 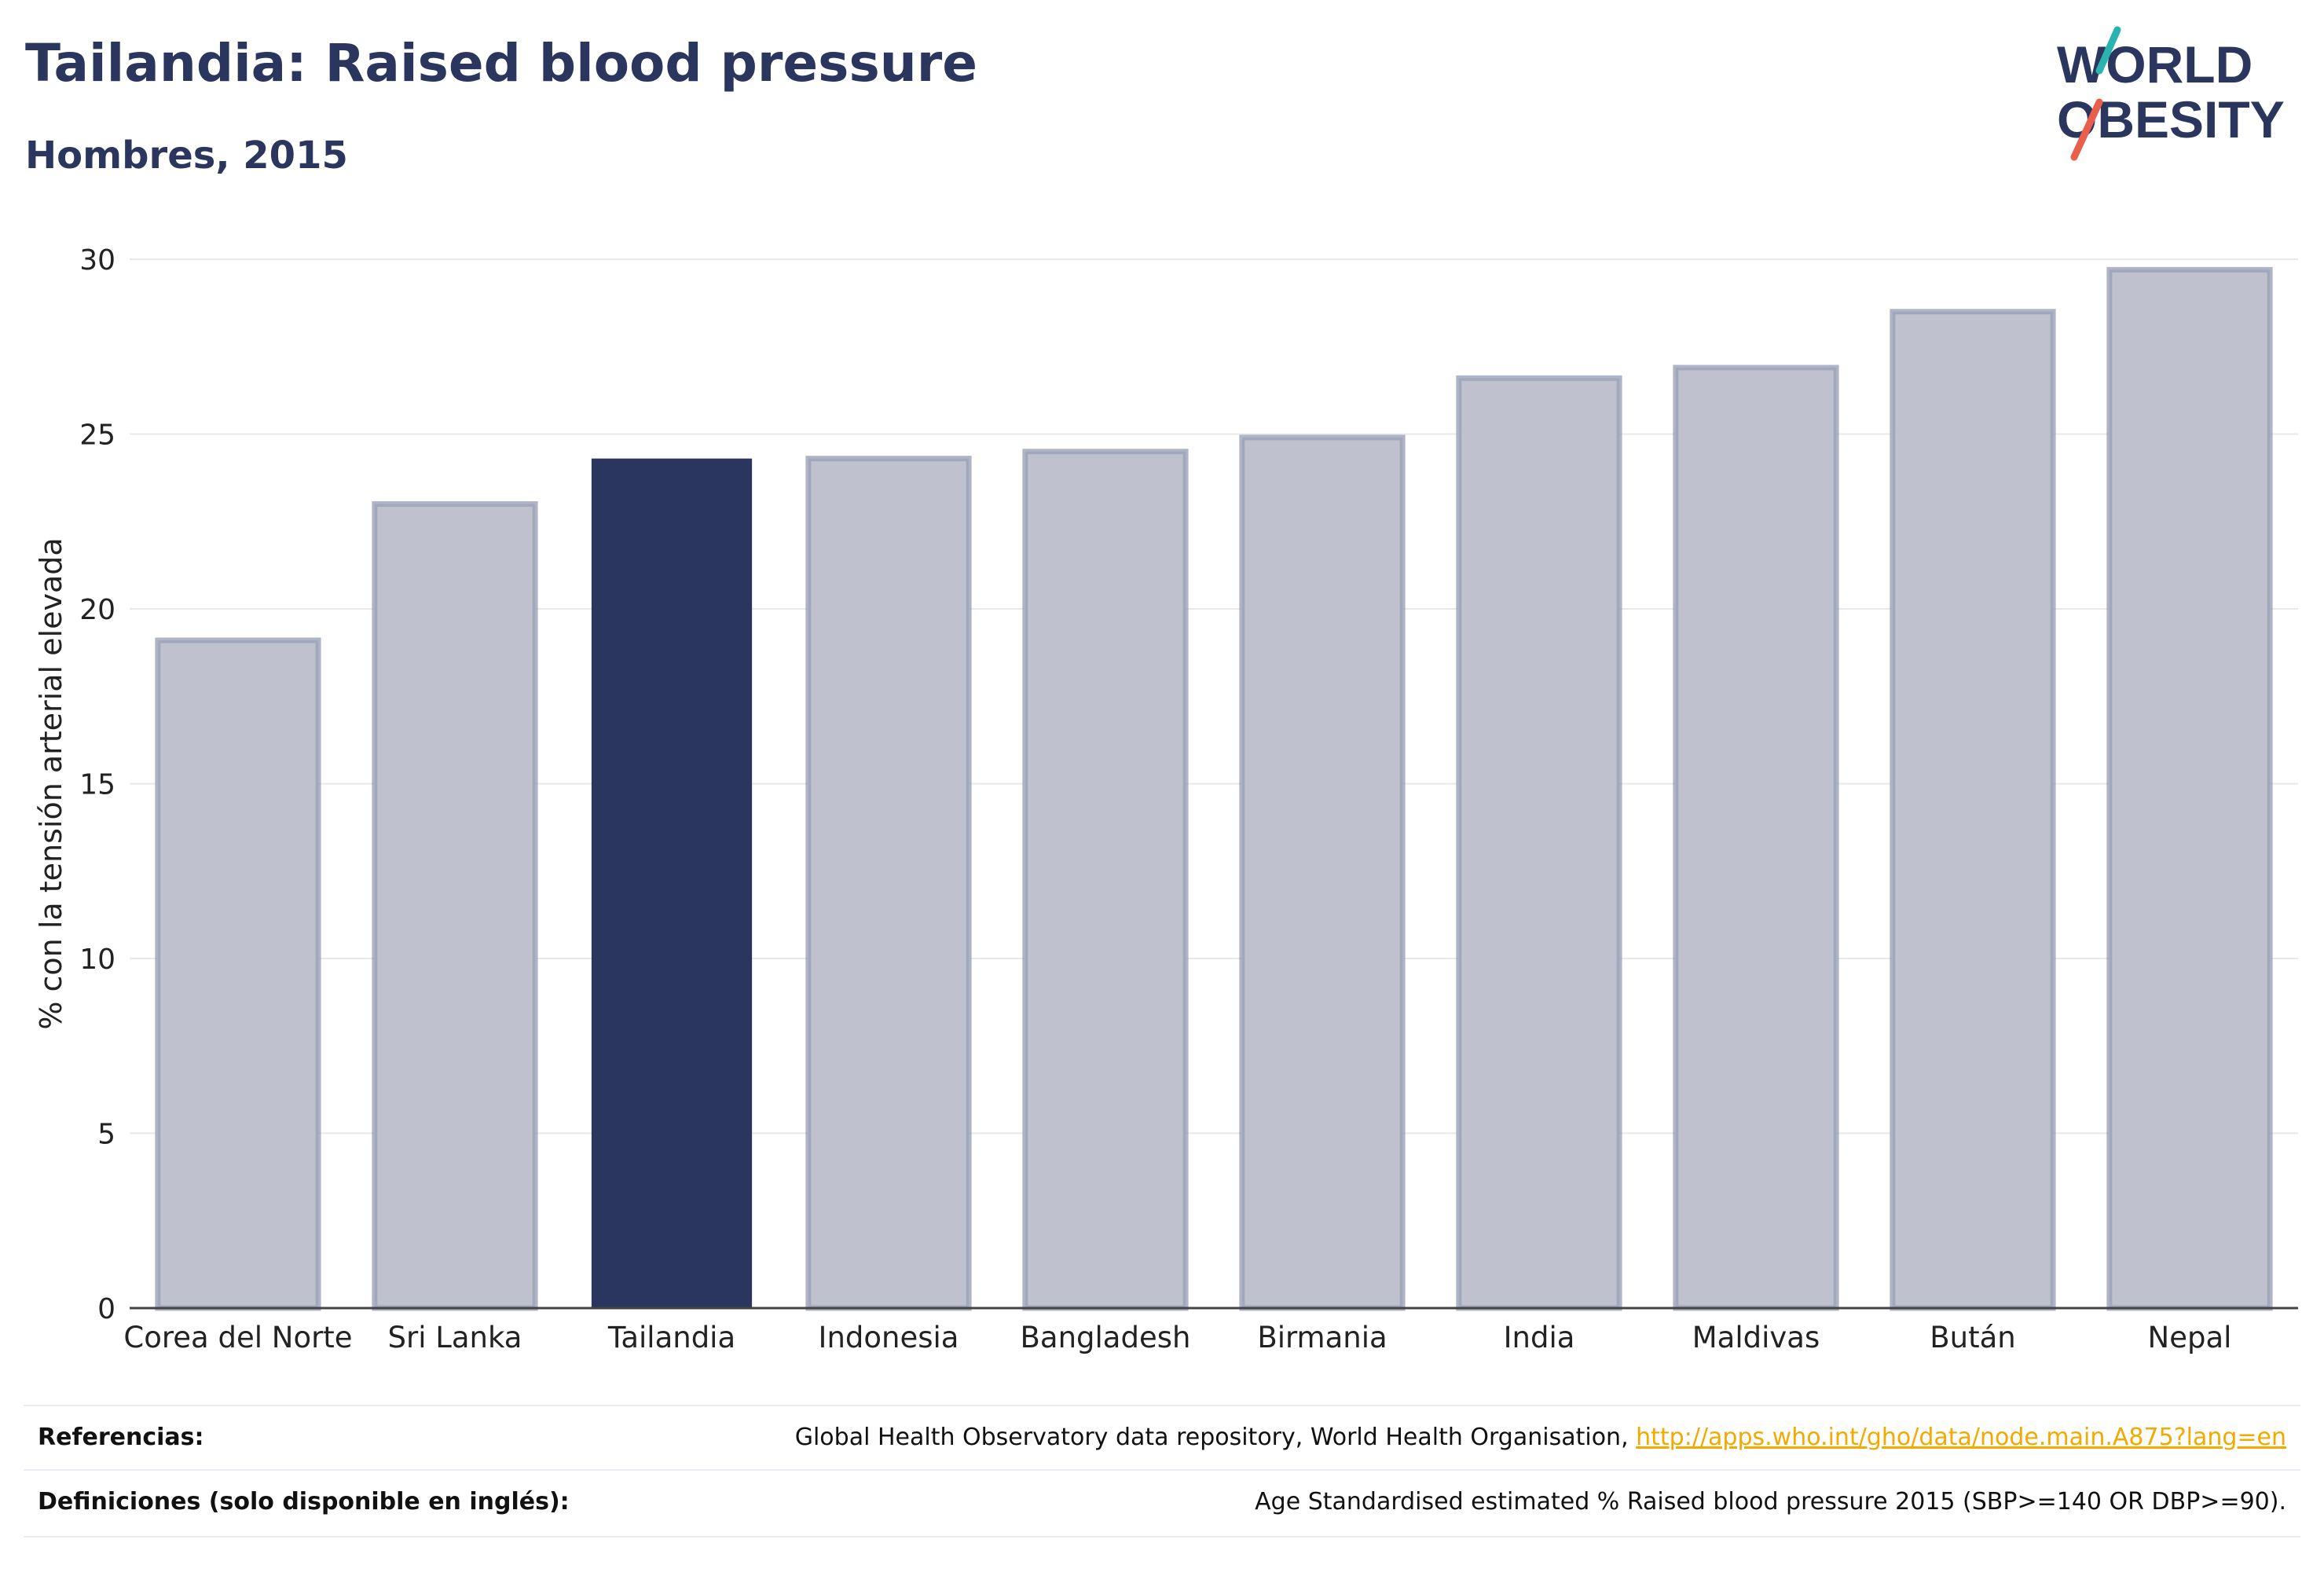 I want to click on bar-nepal, so click(x=2189, y=788).